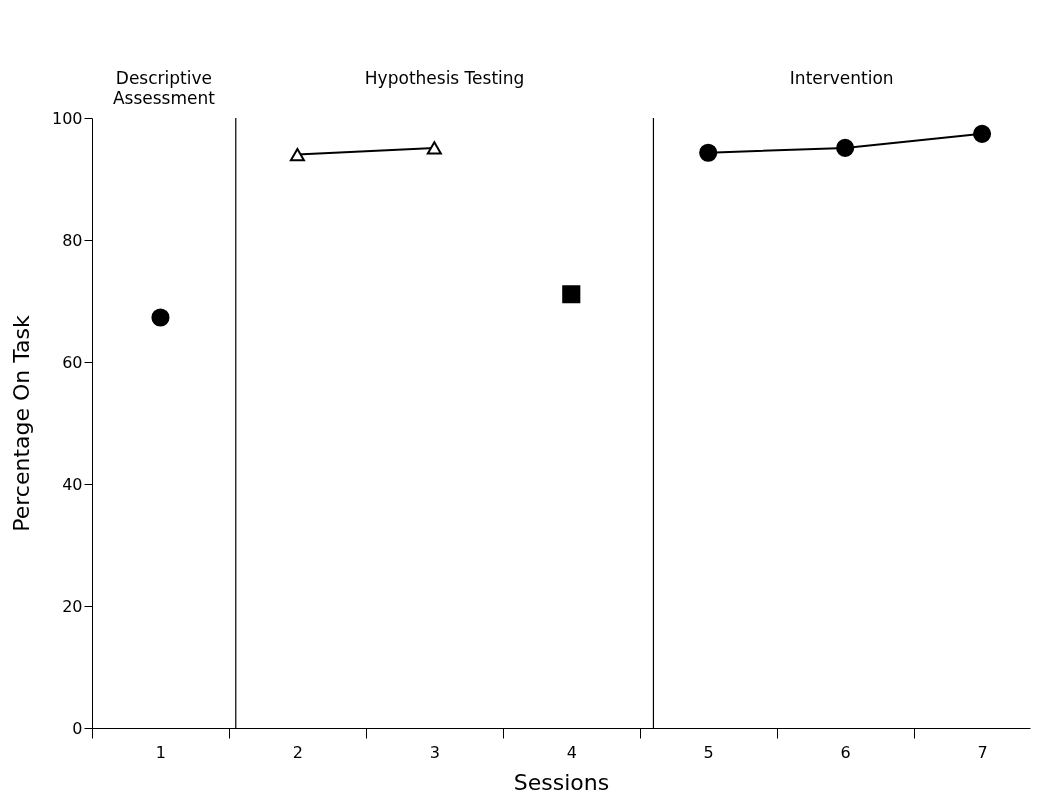 The width and height of the screenshot is (1045, 803). Describe the element at coordinates (72, 362) in the screenshot. I see `y-tick-label: 60` at that location.